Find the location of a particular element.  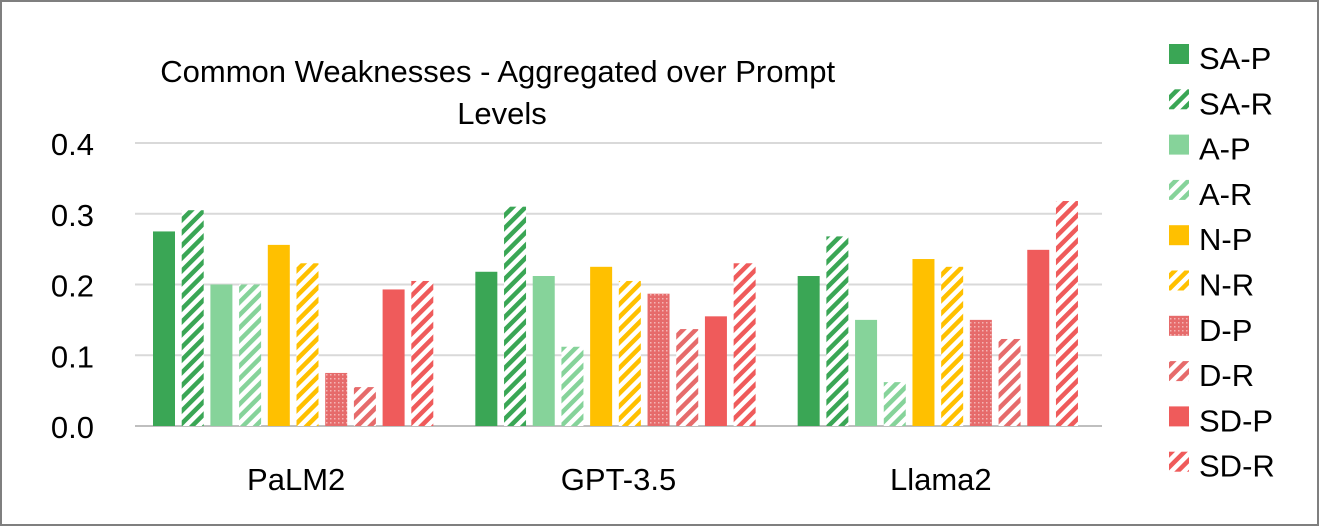

y-tick-label: 0.2 is located at coordinates (72, 286).